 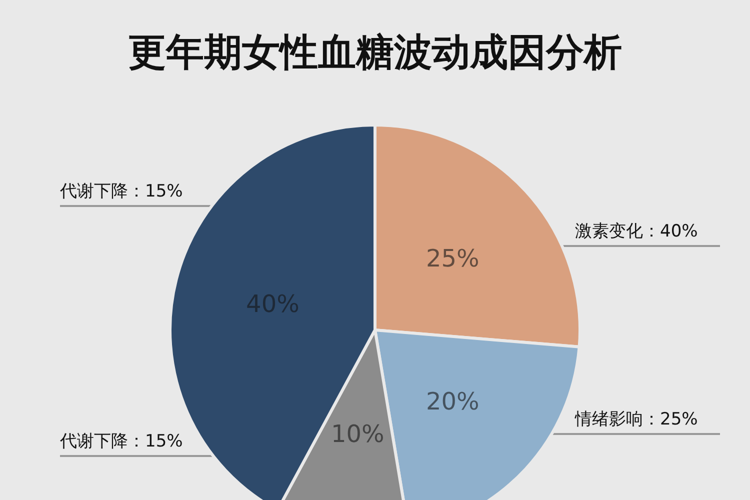 What do you see at coordinates (453, 258) in the screenshot?
I see `data-label: 25%` at bounding box center [453, 258].